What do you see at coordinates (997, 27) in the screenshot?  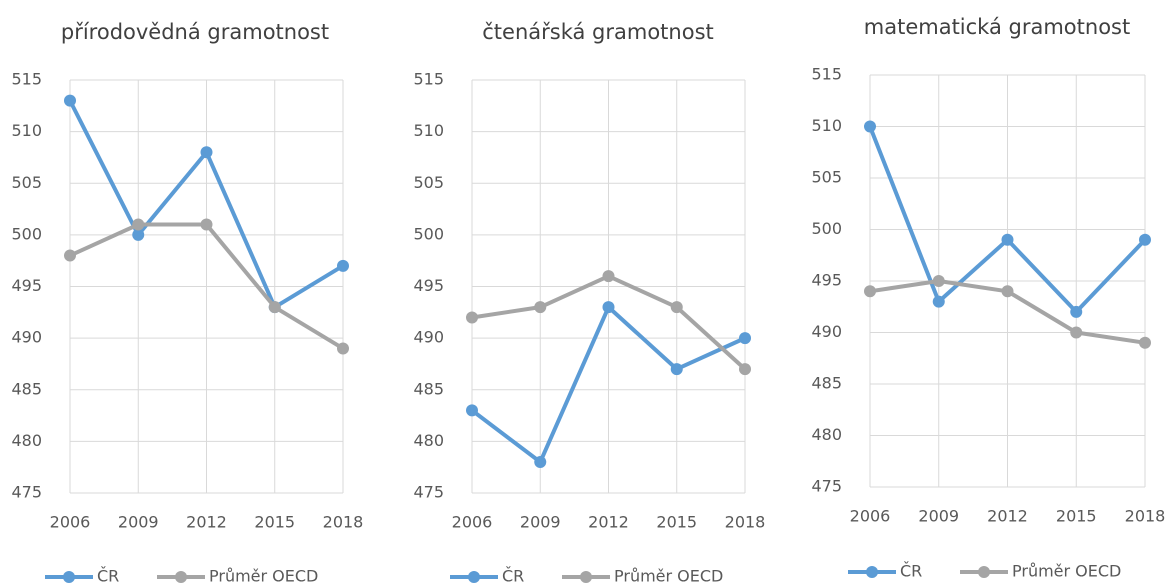 I see `chart-title: matematická gramotnost` at bounding box center [997, 27].